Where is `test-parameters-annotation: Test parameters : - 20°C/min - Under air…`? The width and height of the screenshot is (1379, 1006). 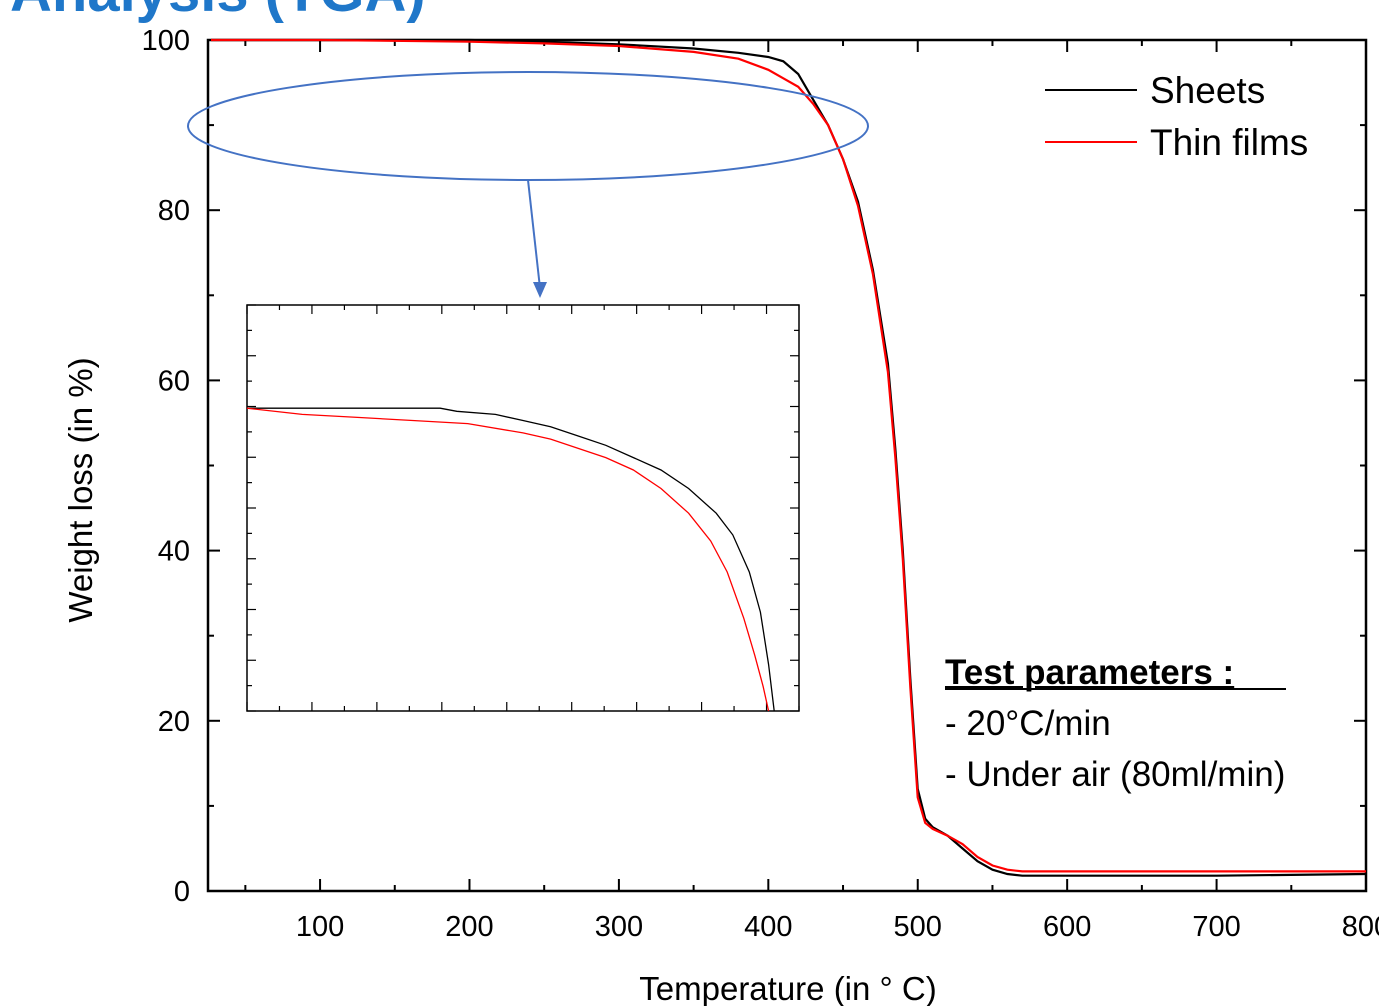 test-parameters-annotation: Test parameters : - 20°C/min - Under air… is located at coordinates (1115, 723).